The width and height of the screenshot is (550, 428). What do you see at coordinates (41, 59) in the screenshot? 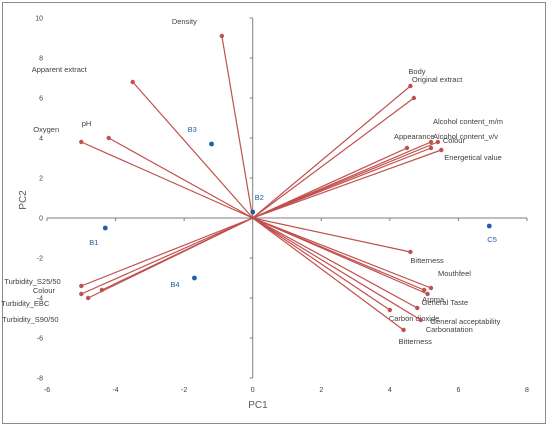
I see `y-tick-label: 8` at bounding box center [41, 59].